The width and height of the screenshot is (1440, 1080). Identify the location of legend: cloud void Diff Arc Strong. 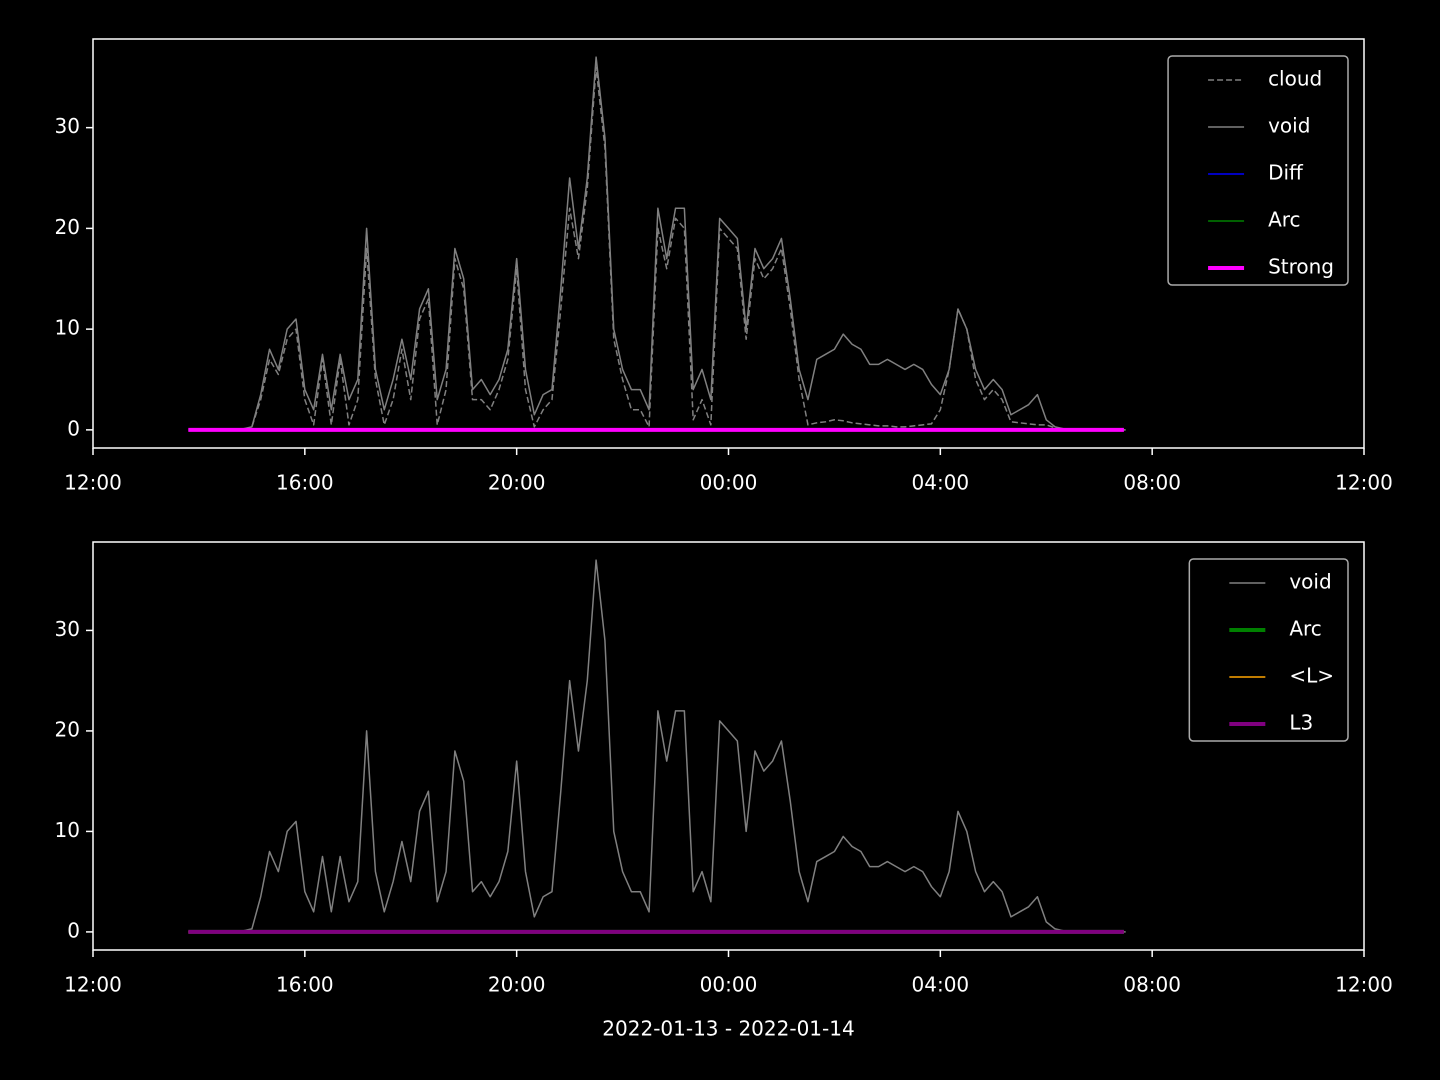
(1258, 170).